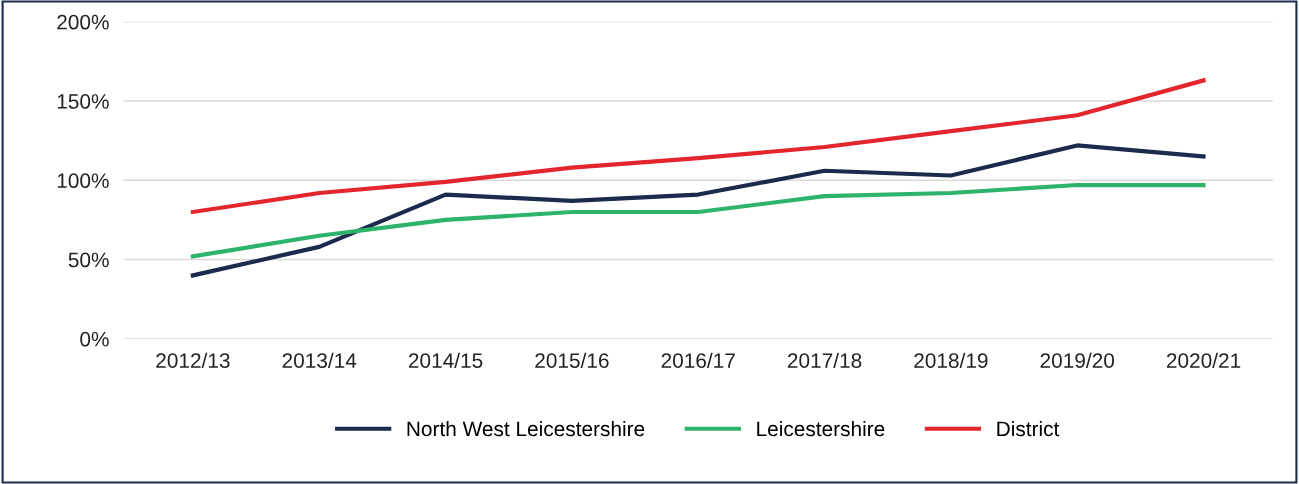 Image resolution: width=1299 pixels, height=484 pixels. I want to click on y-tick-label: 200%, so click(83, 22).